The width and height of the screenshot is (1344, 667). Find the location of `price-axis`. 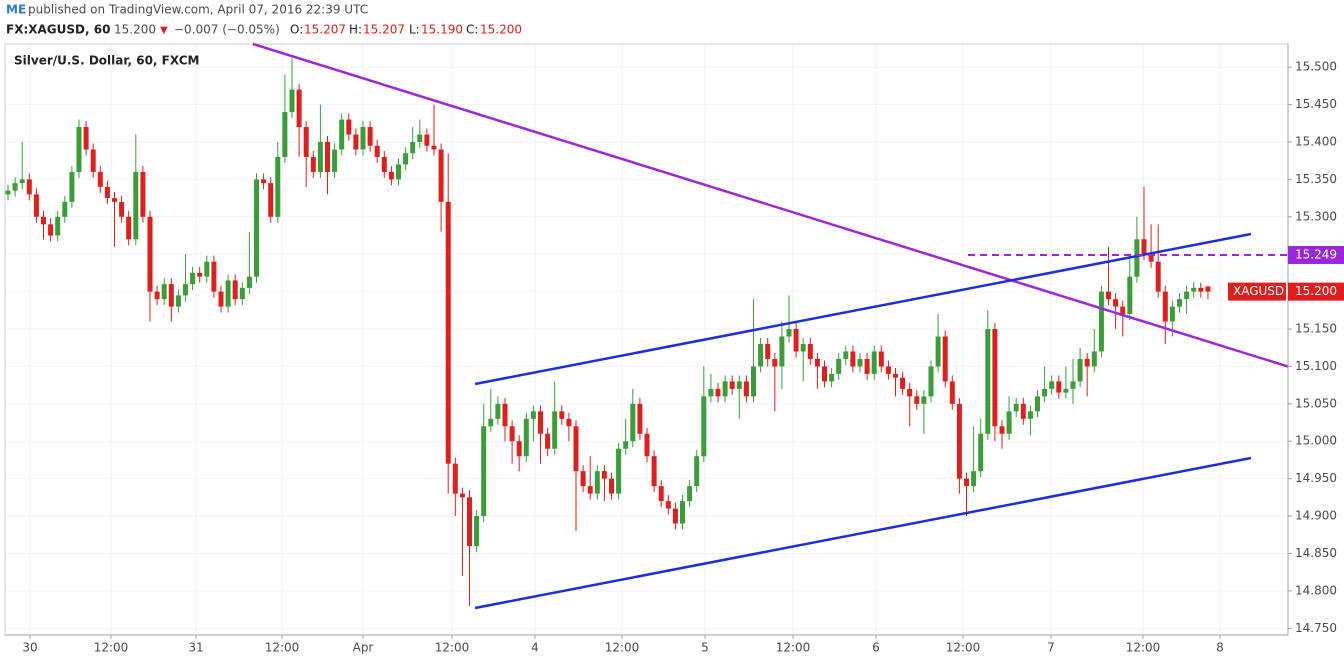

price-axis is located at coordinates (1316, 339).